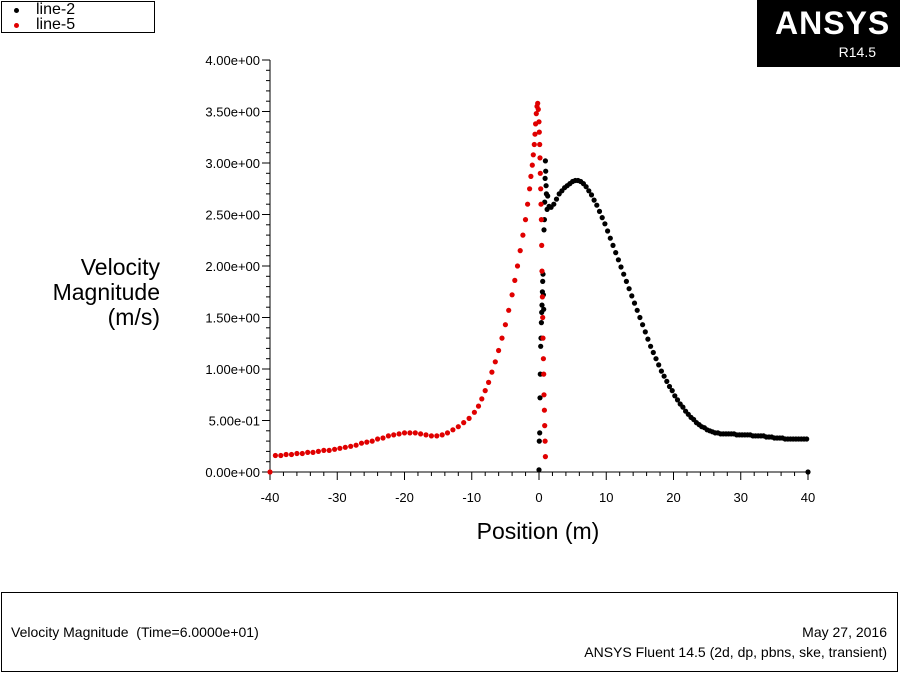  I want to click on logo-name: ANSYS, so click(833, 23).